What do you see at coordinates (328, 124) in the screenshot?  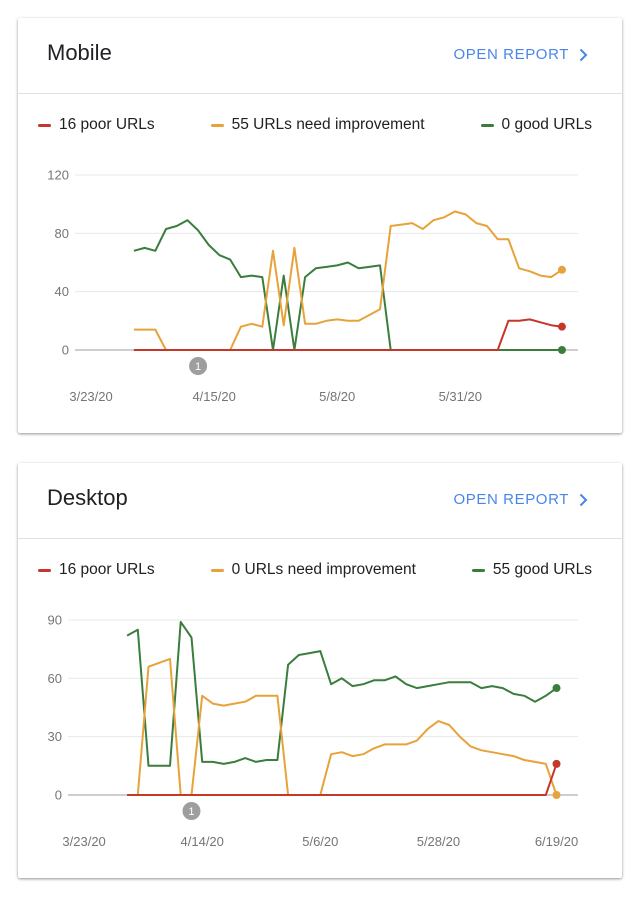 I see `legend-label: 55 URLs need improvement` at bounding box center [328, 124].